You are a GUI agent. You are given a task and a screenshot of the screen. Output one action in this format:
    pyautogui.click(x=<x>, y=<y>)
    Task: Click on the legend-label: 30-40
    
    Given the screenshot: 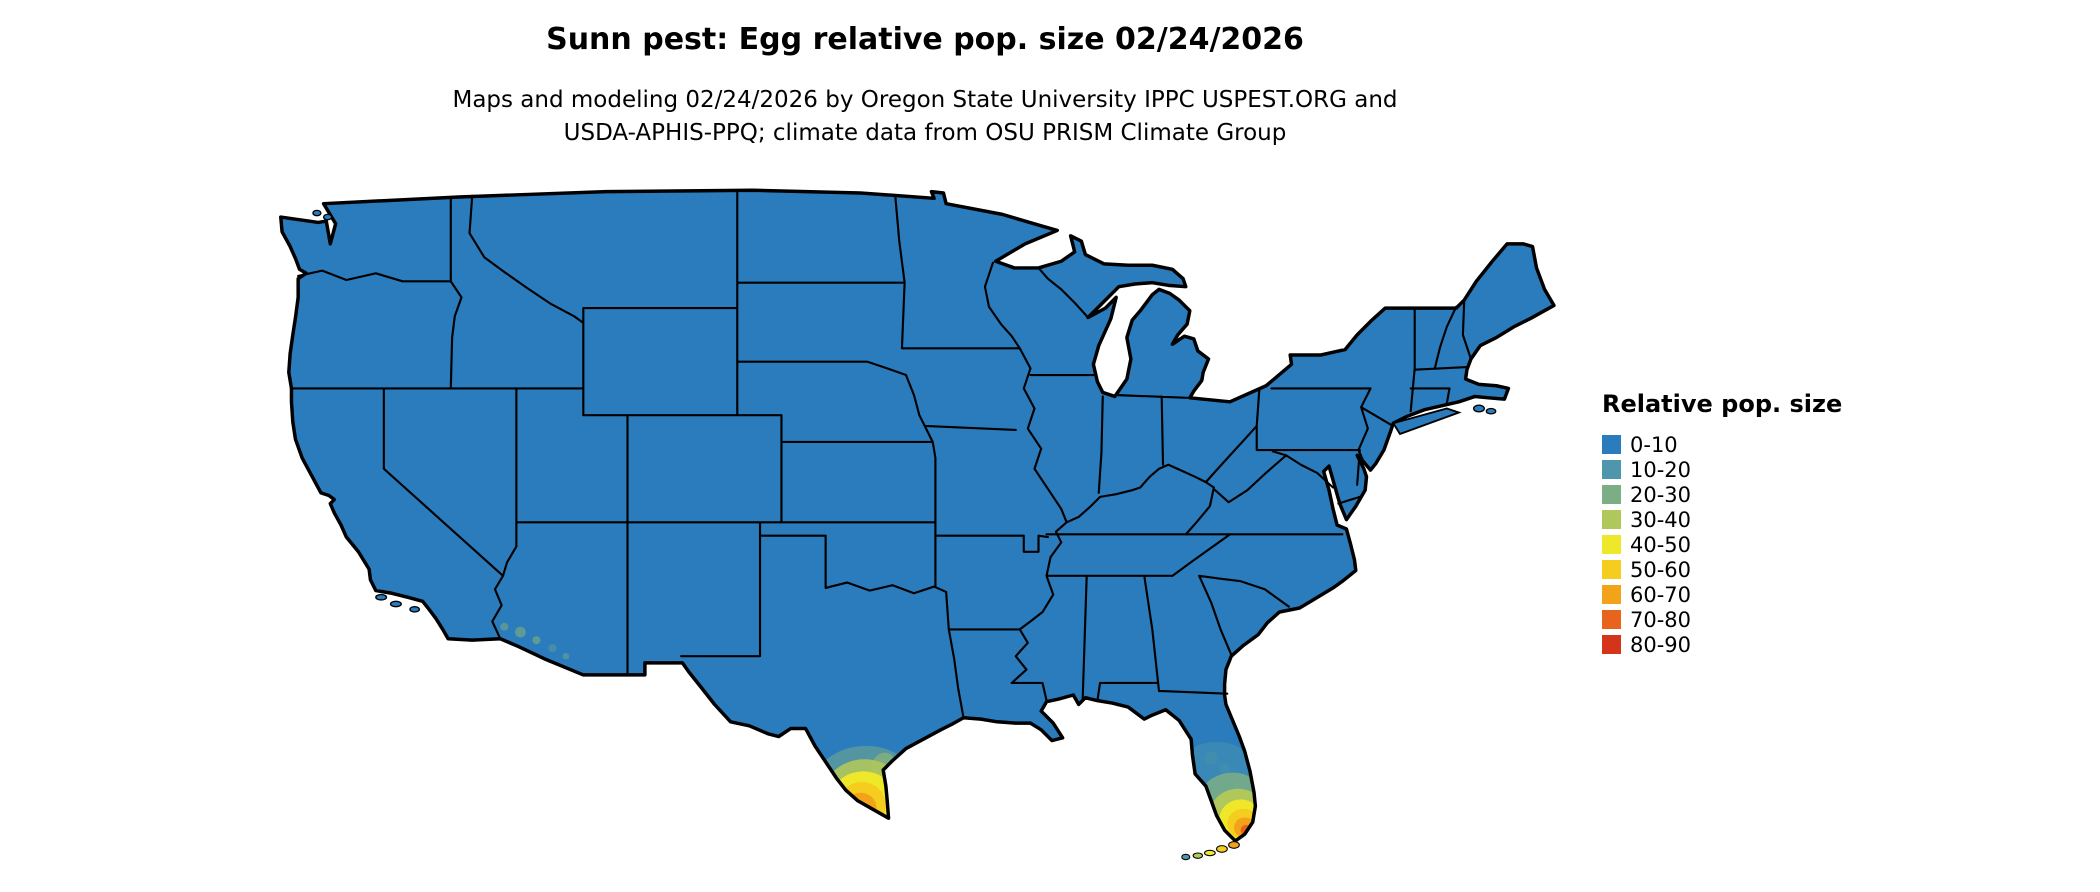 What is the action you would take?
    pyautogui.click(x=1661, y=519)
    